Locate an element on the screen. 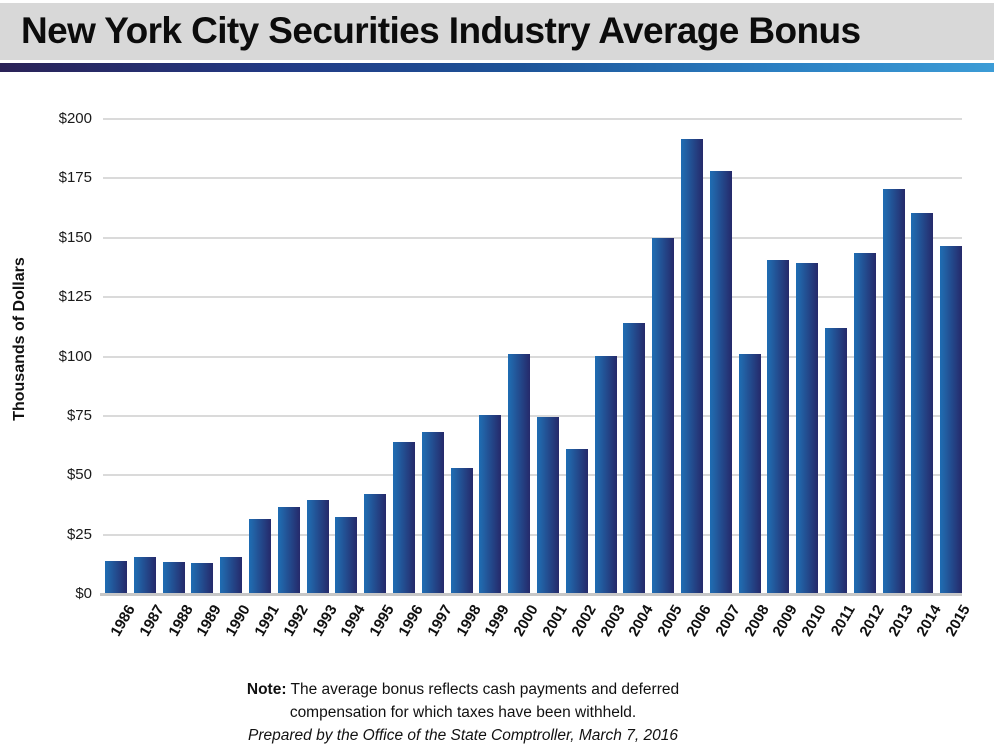  title-underline-gradient is located at coordinates (497, 67).